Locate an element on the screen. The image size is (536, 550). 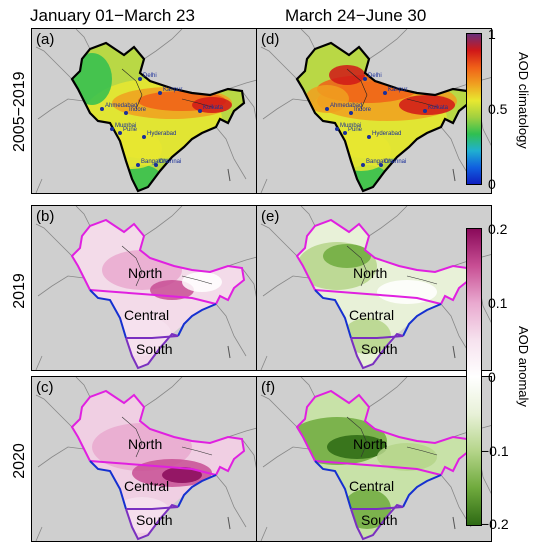
map-panel-f: North Central South (f) is located at coordinates (374, 459).